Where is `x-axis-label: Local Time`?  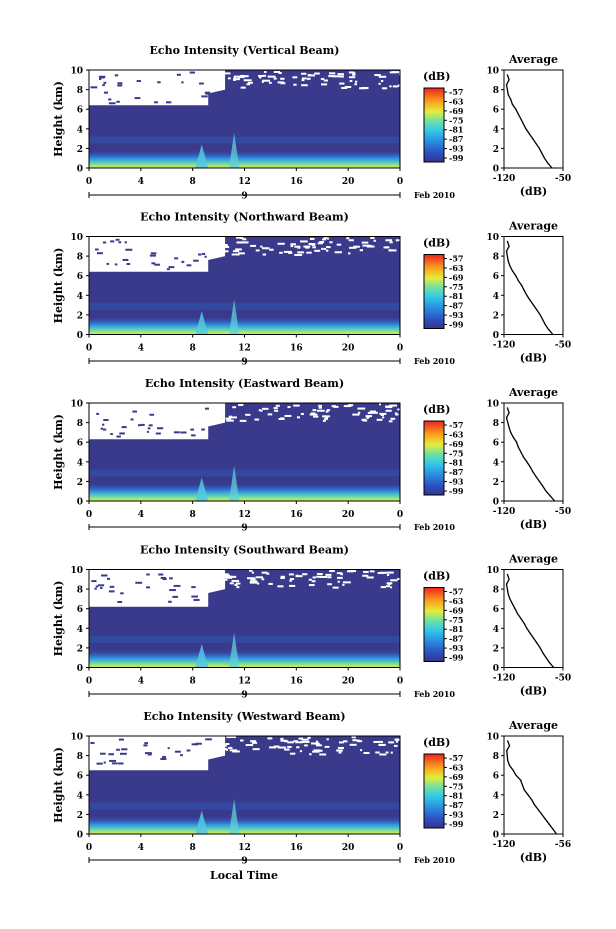 x-axis-label: Local Time is located at coordinates (244, 875).